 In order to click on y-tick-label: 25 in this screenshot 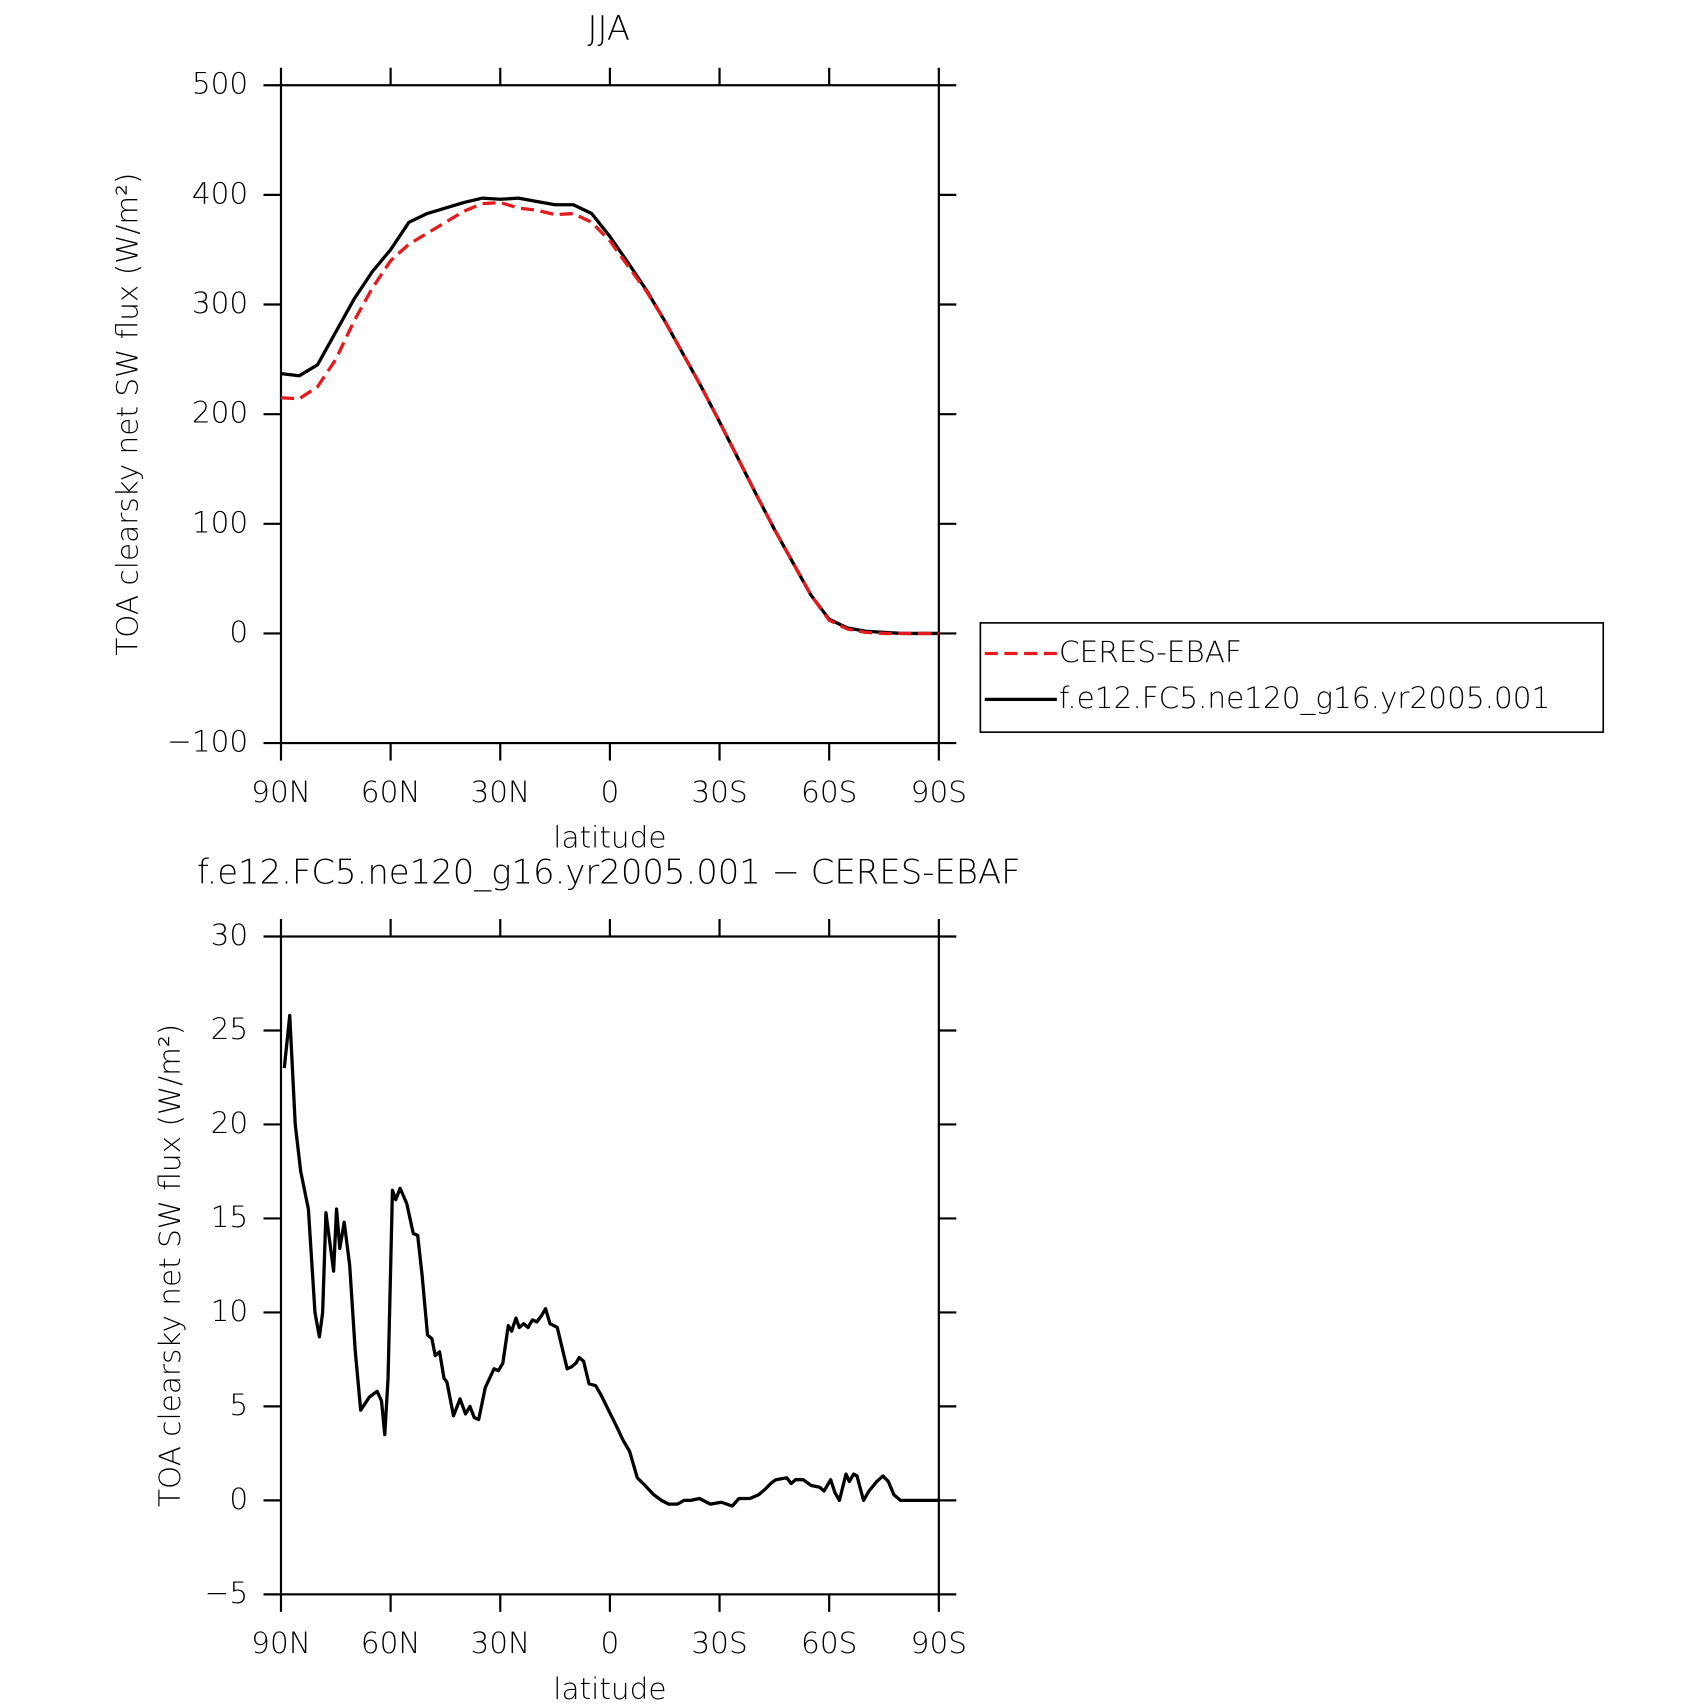, I will do `click(230, 1029)`.